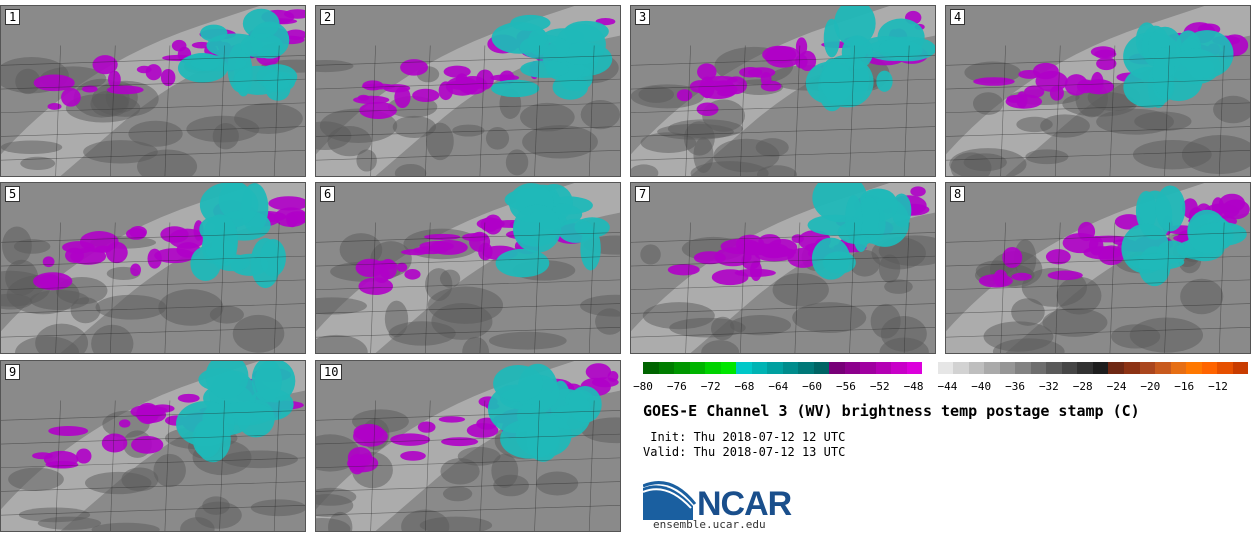  What do you see at coordinates (13, 194) in the screenshot?
I see `panel-number: 5` at bounding box center [13, 194].